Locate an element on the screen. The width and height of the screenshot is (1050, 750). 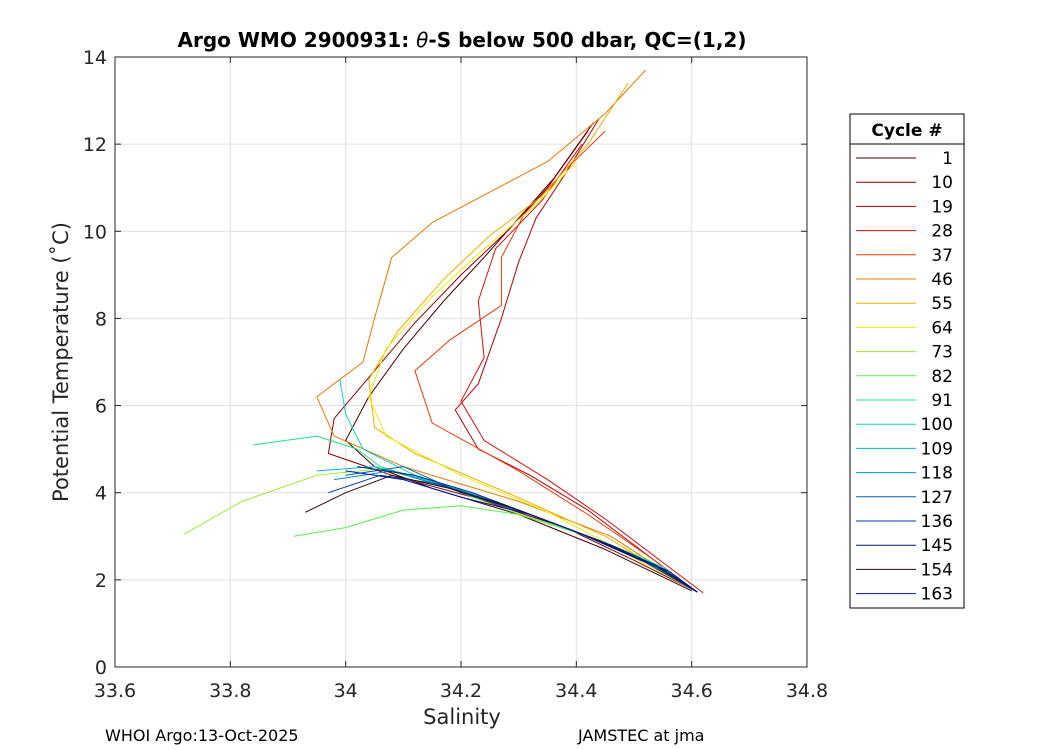
chart-title-prefix: Argo WMO 2900931: is located at coordinates (297, 40).